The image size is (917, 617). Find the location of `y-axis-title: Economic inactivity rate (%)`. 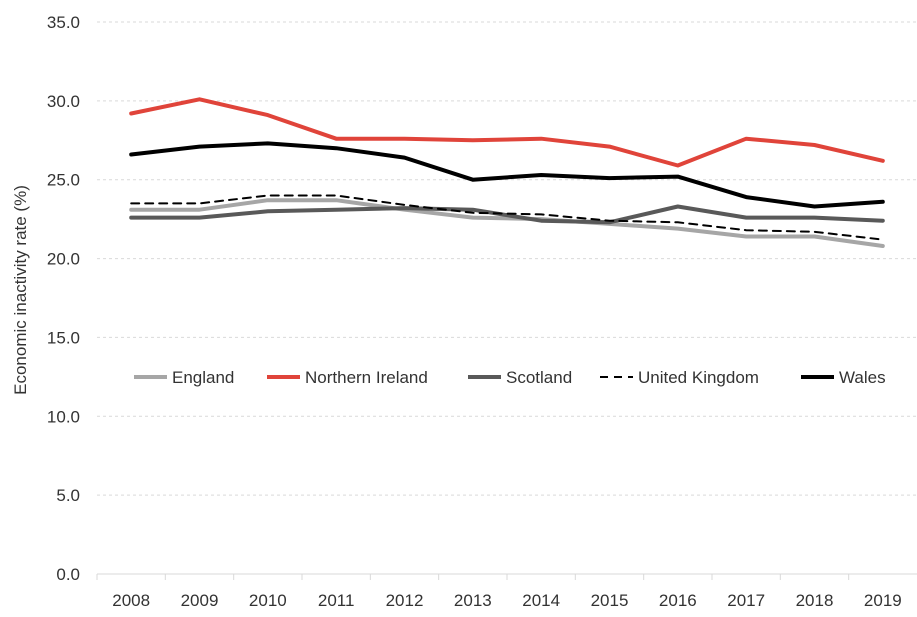

y-axis-title: Economic inactivity rate (%) is located at coordinates (20, 290).